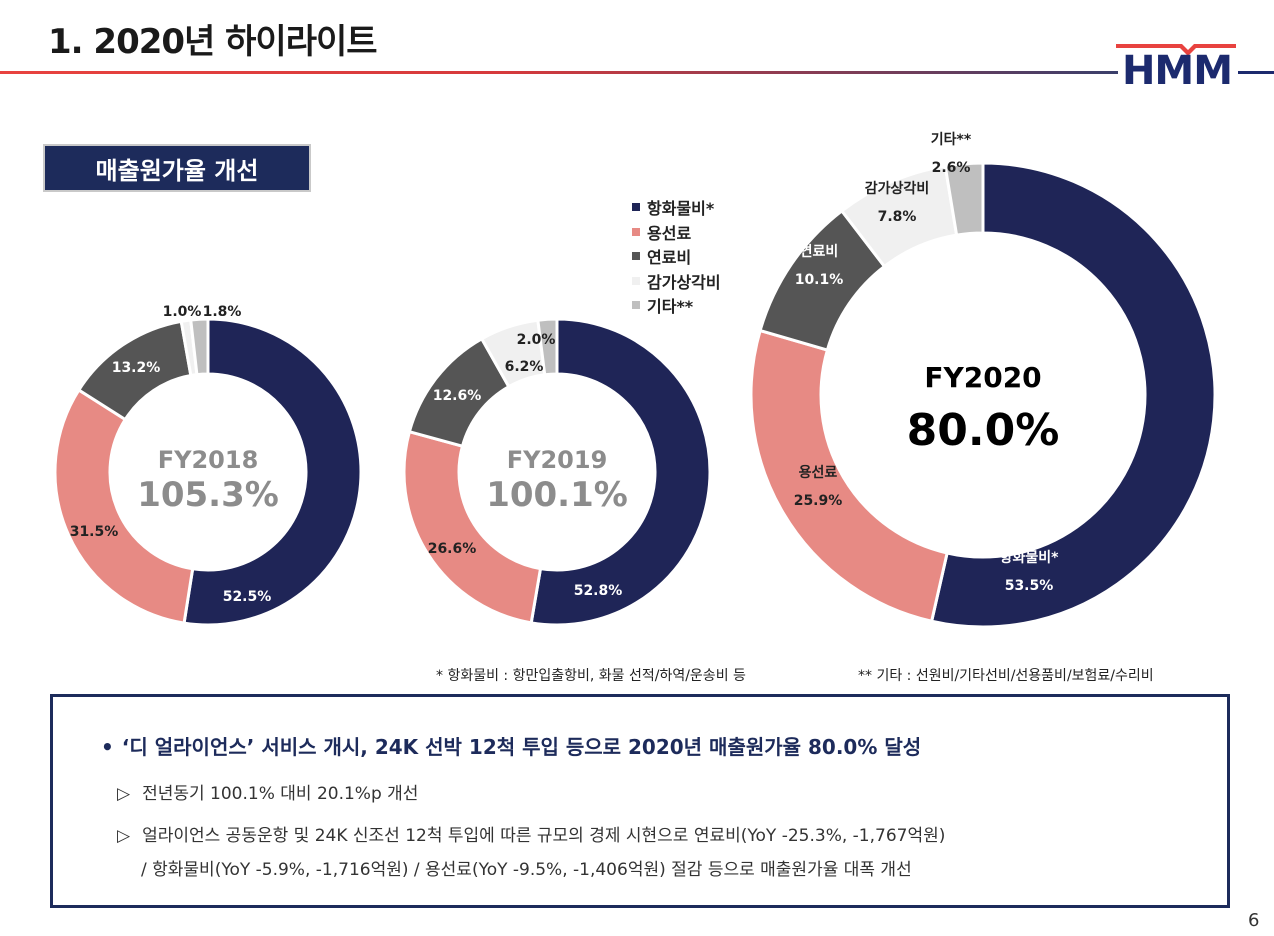 This screenshot has width=1274, height=936. Describe the element at coordinates (559, 72) in the screenshot. I see `title-underline` at that location.